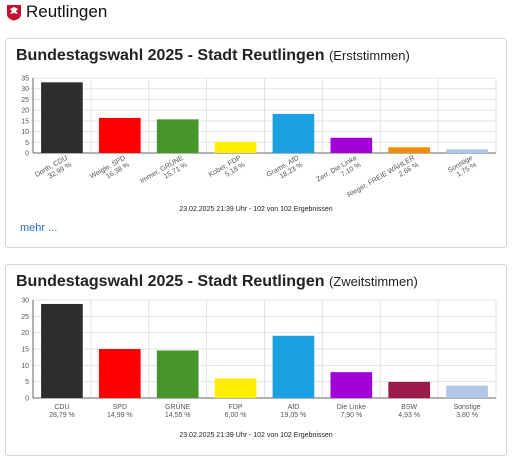  Describe the element at coordinates (14, 12) in the screenshot. I see `reutlingen-eagle-icon` at that location.